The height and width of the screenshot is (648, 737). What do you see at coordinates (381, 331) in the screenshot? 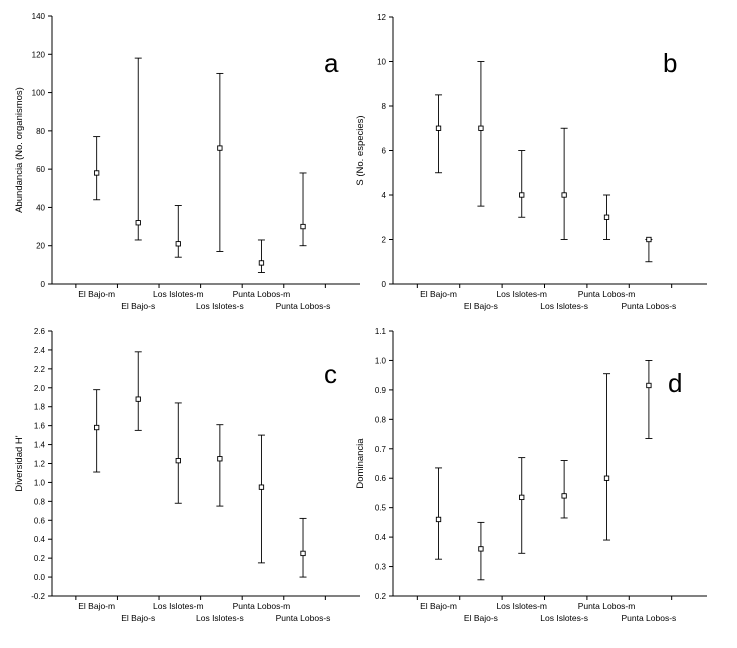
I see `y-tick-label: 1.1` at bounding box center [381, 331].